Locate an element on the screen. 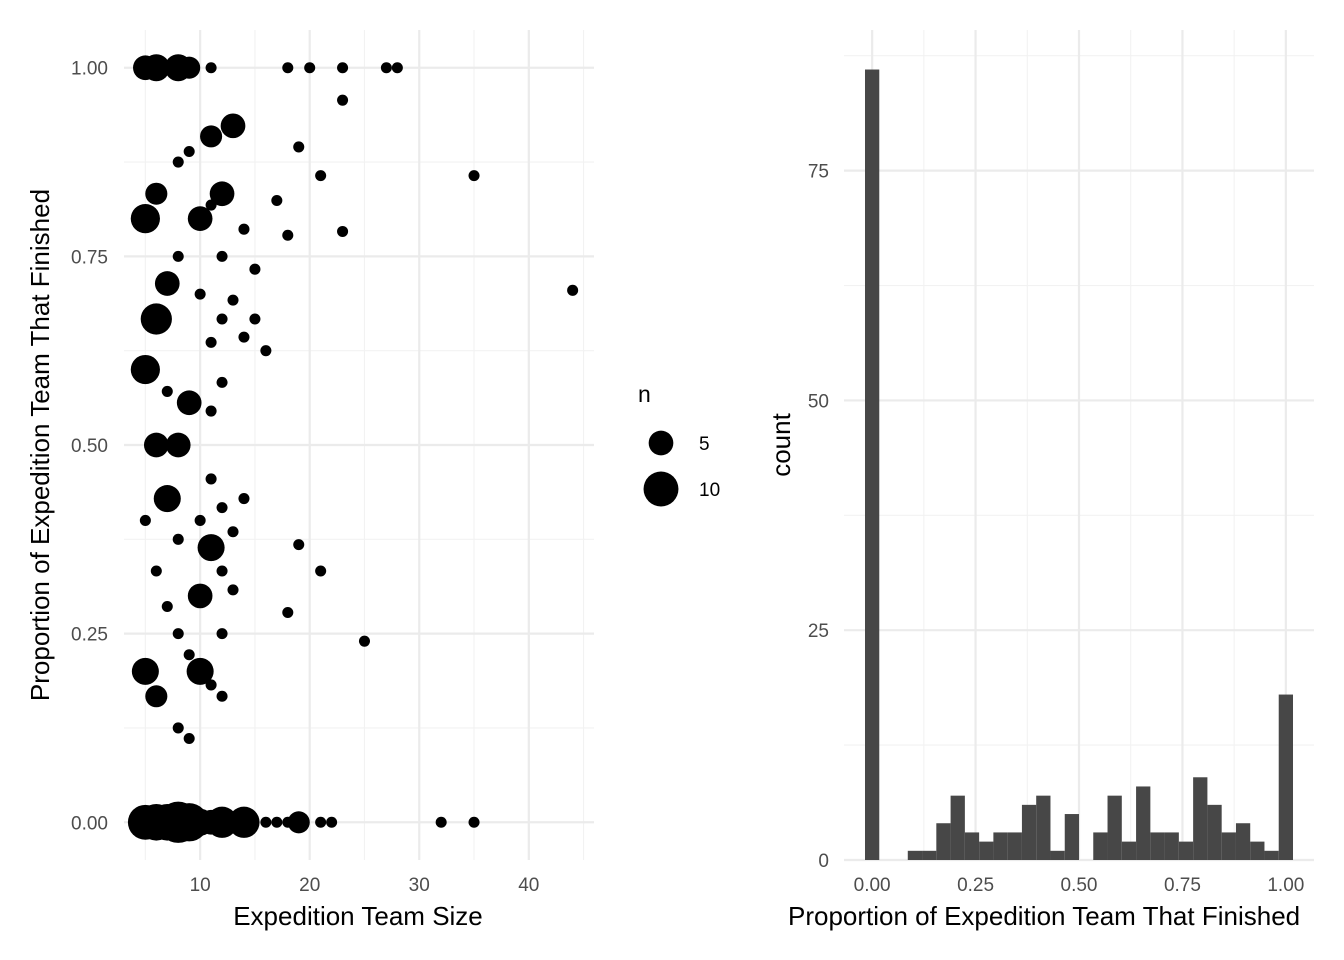  scatter-x-tick-label: 30 is located at coordinates (419, 885).